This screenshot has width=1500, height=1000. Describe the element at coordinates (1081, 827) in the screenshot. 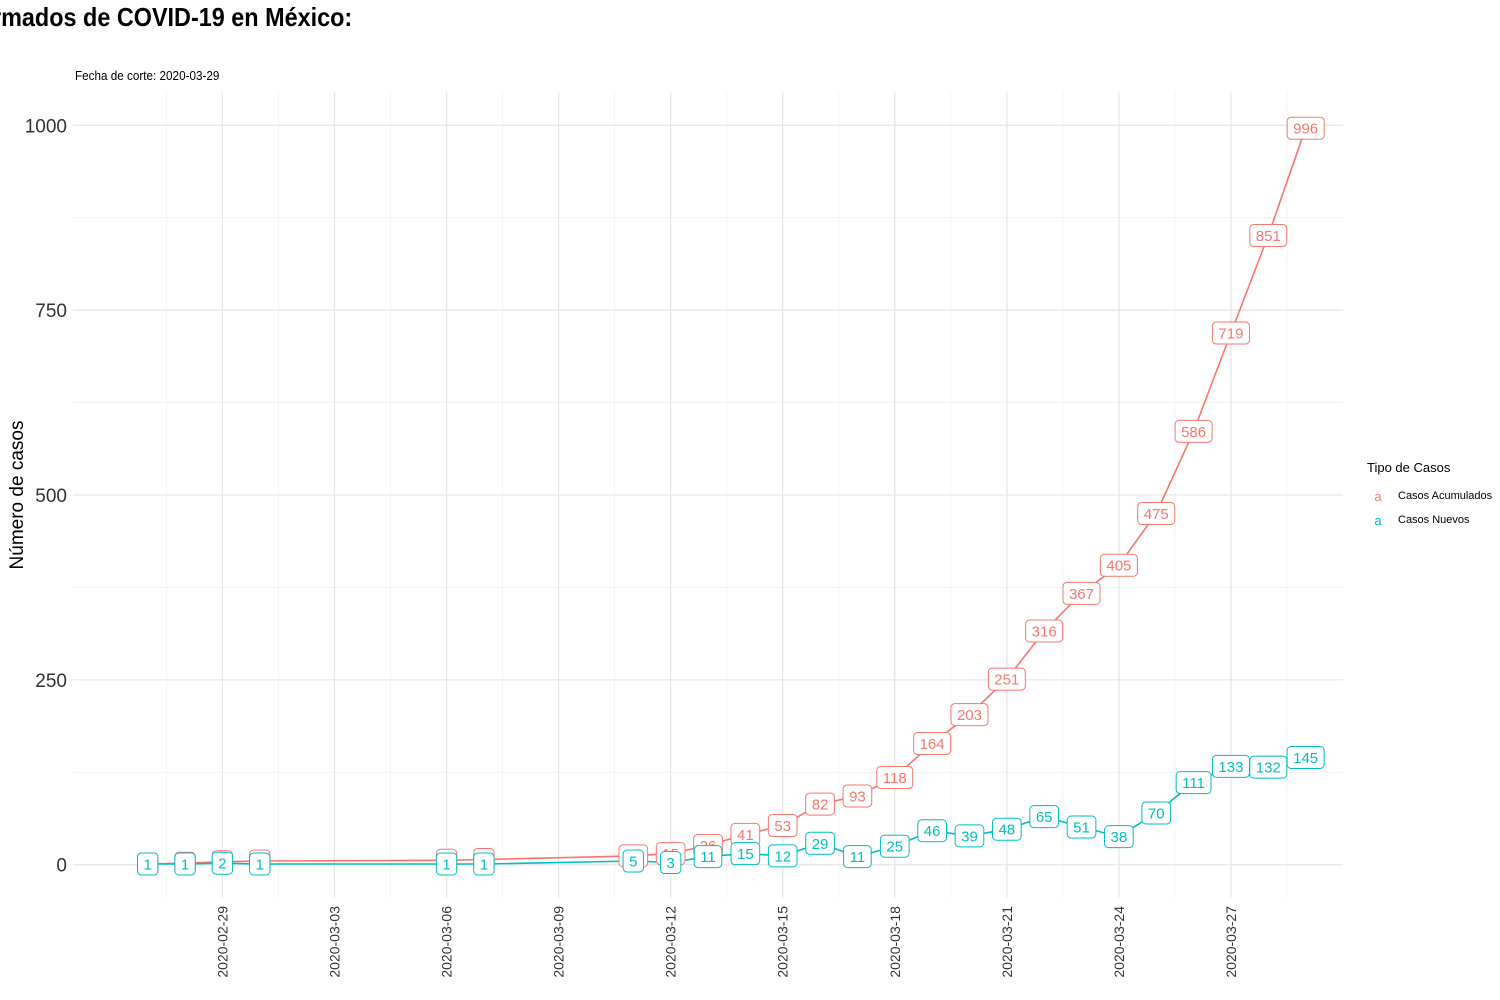

I see `data-label: 51` at that location.